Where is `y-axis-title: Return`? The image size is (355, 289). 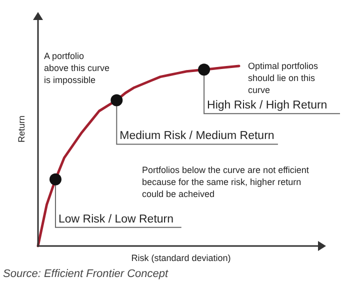 y-axis-title: Return is located at coordinates (21, 129).